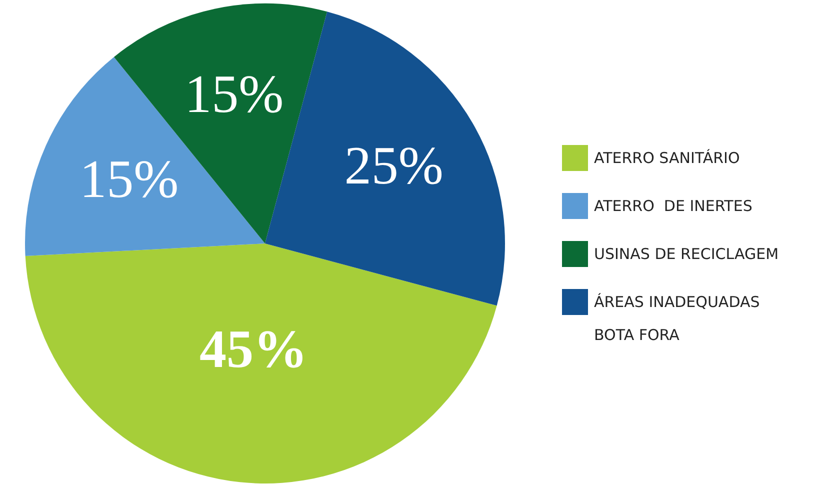 The height and width of the screenshot is (487, 823). I want to click on data-label: 25%, so click(394, 165).